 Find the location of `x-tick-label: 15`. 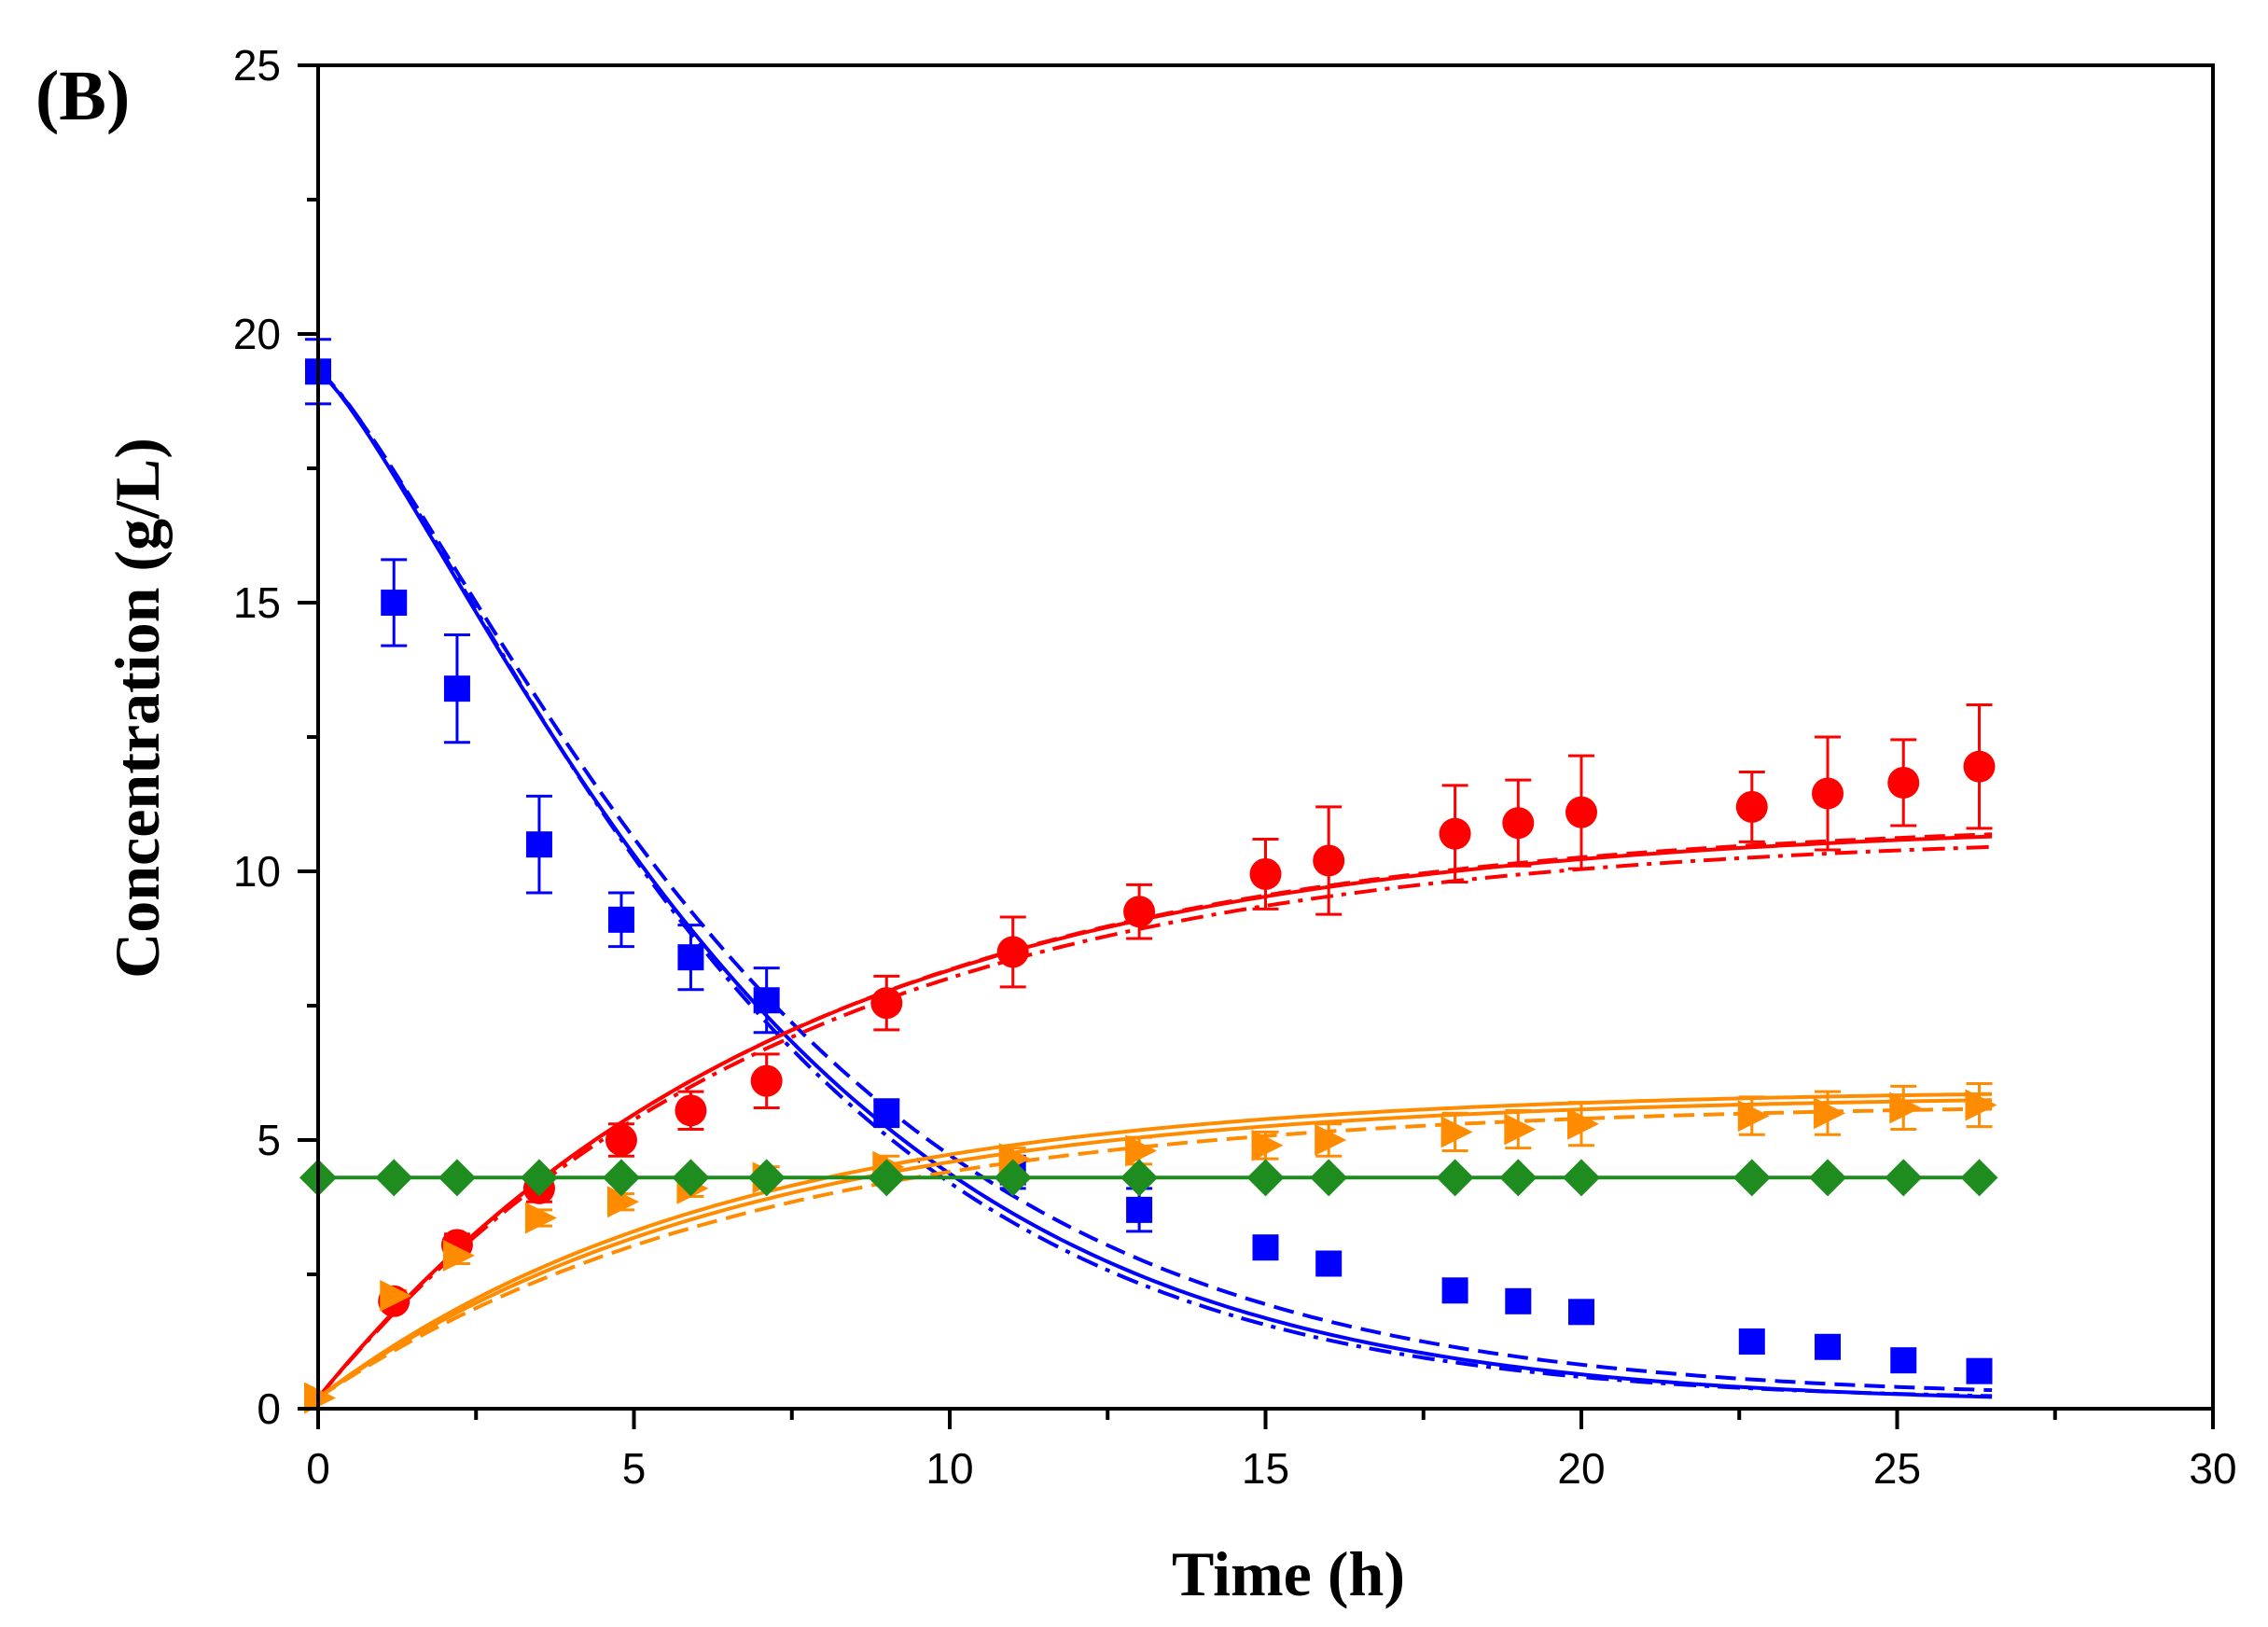

x-tick-label: 15 is located at coordinates (1265, 1469).